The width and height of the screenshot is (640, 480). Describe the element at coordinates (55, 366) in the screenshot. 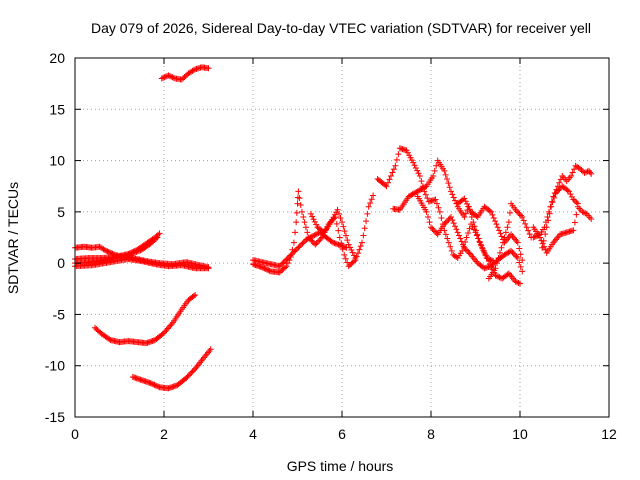

I see `y-tick-label: -10` at that location.